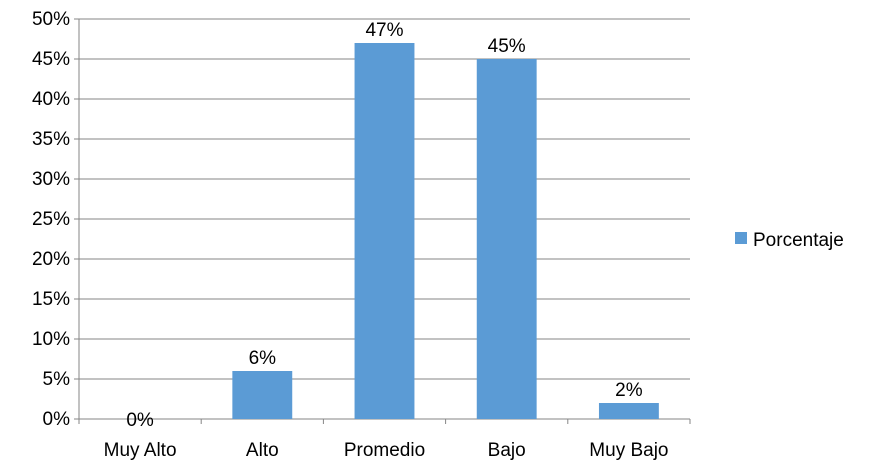  Describe the element at coordinates (51, 299) in the screenshot. I see `y-tick-label: 15%` at that location.